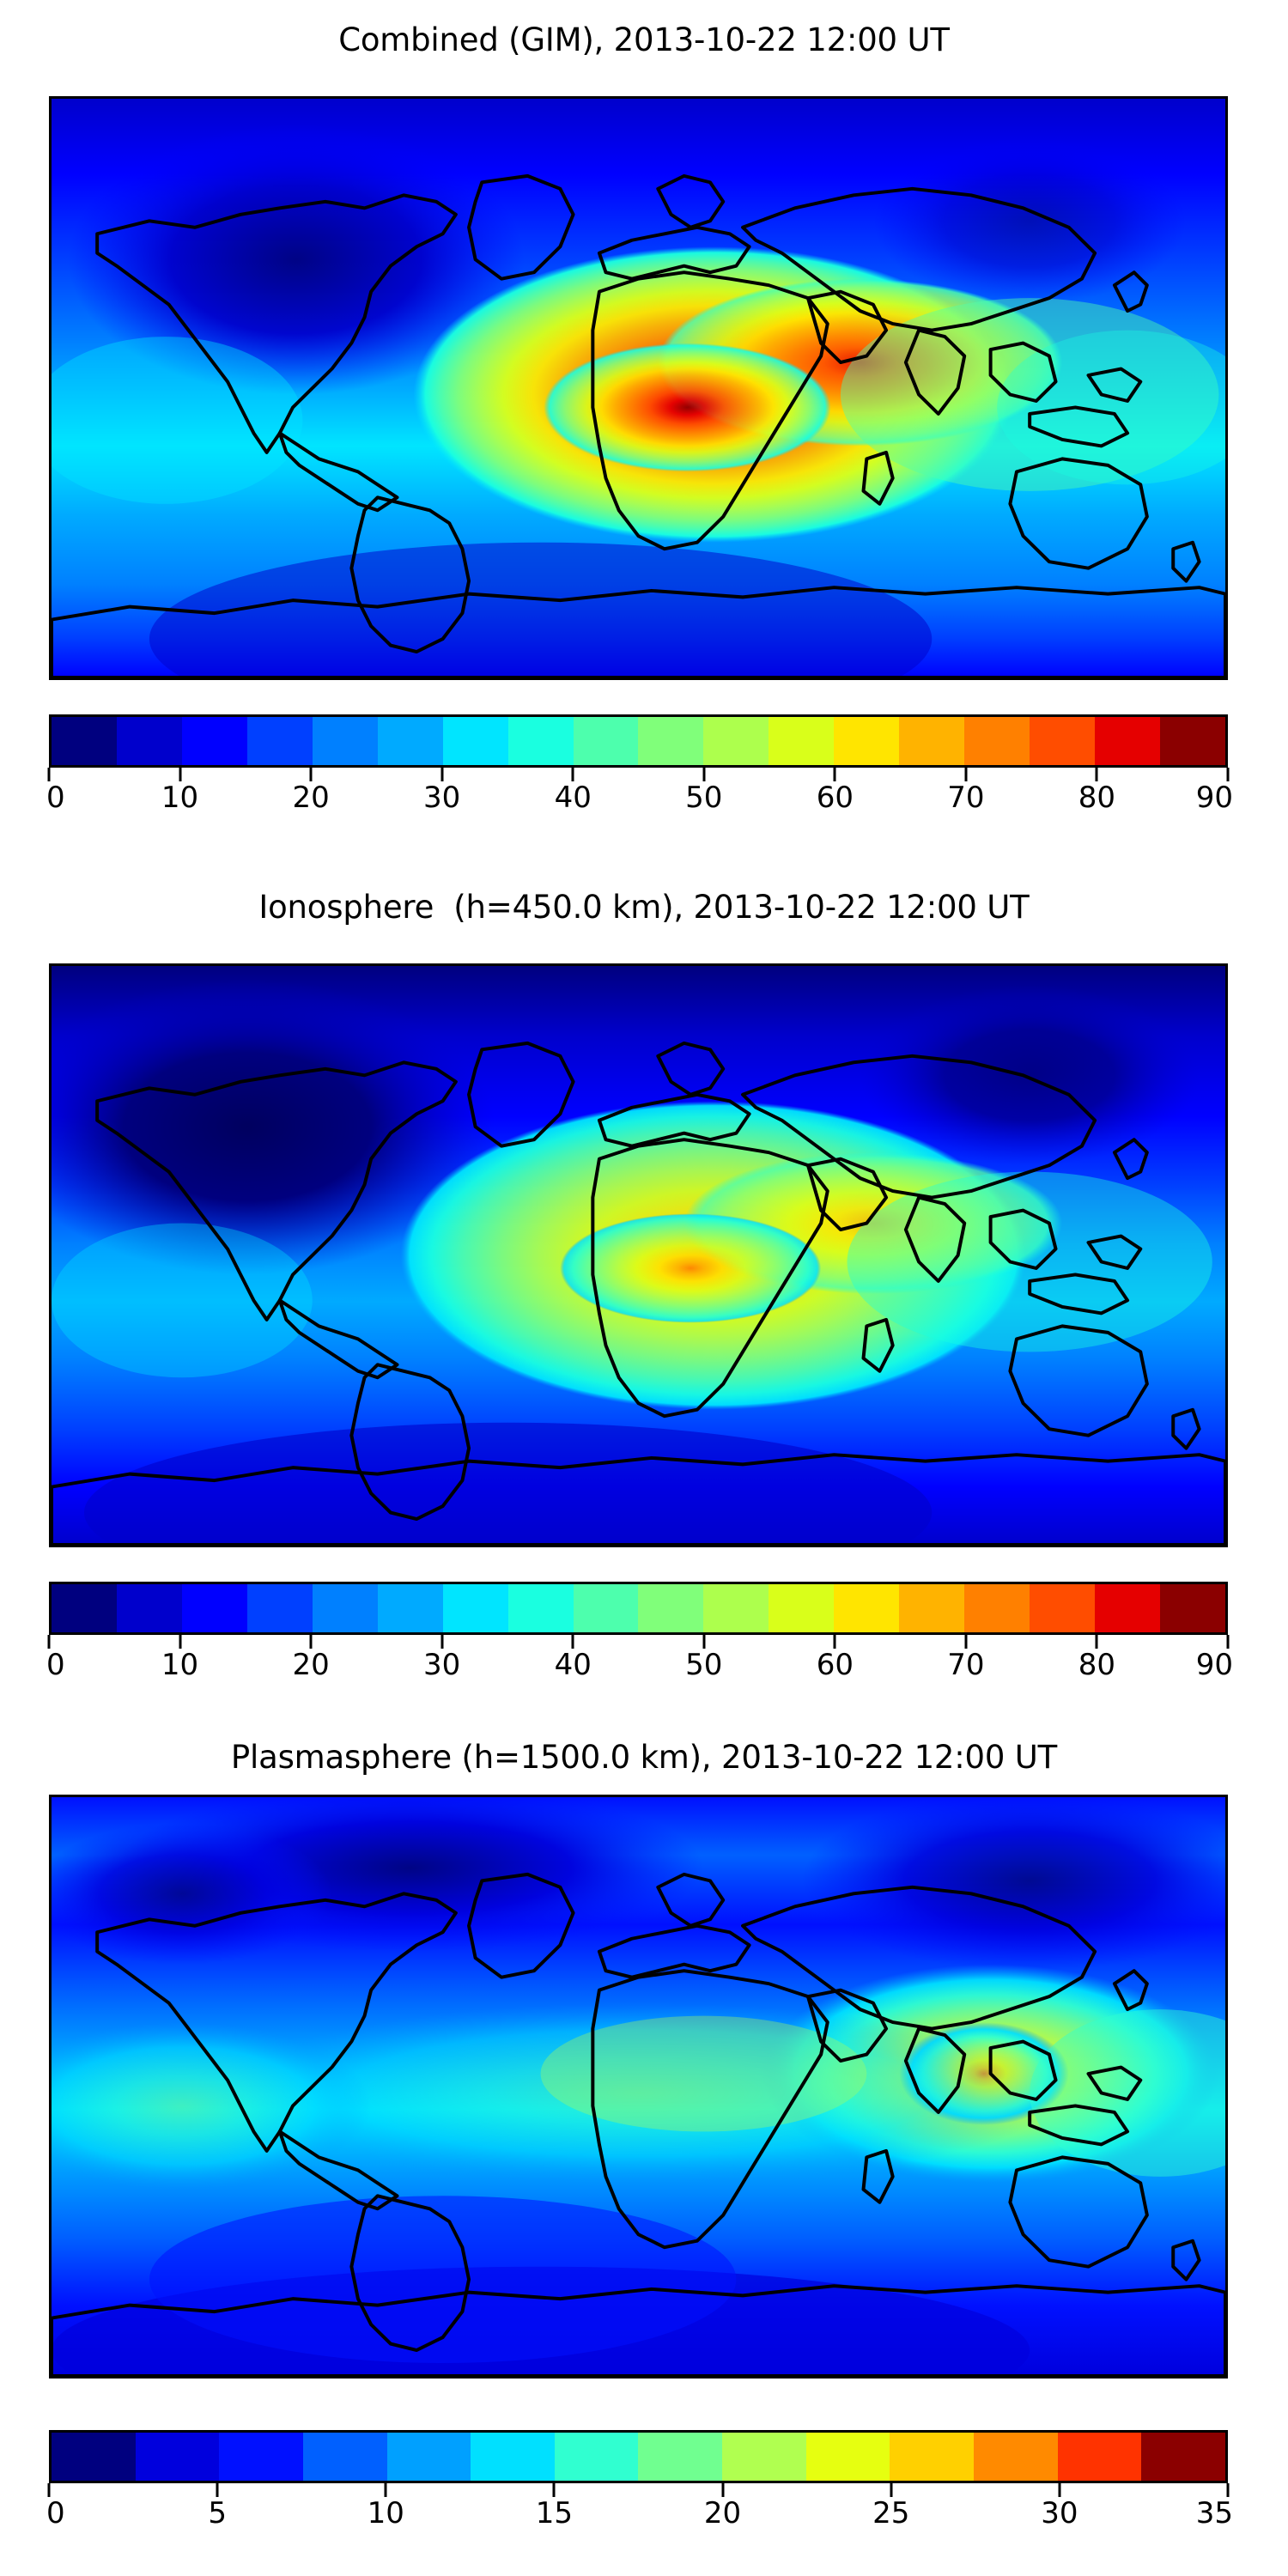 This screenshot has height=2576, width=1288. I want to click on colorbar-gradient-combined-gim, so click(638, 741).